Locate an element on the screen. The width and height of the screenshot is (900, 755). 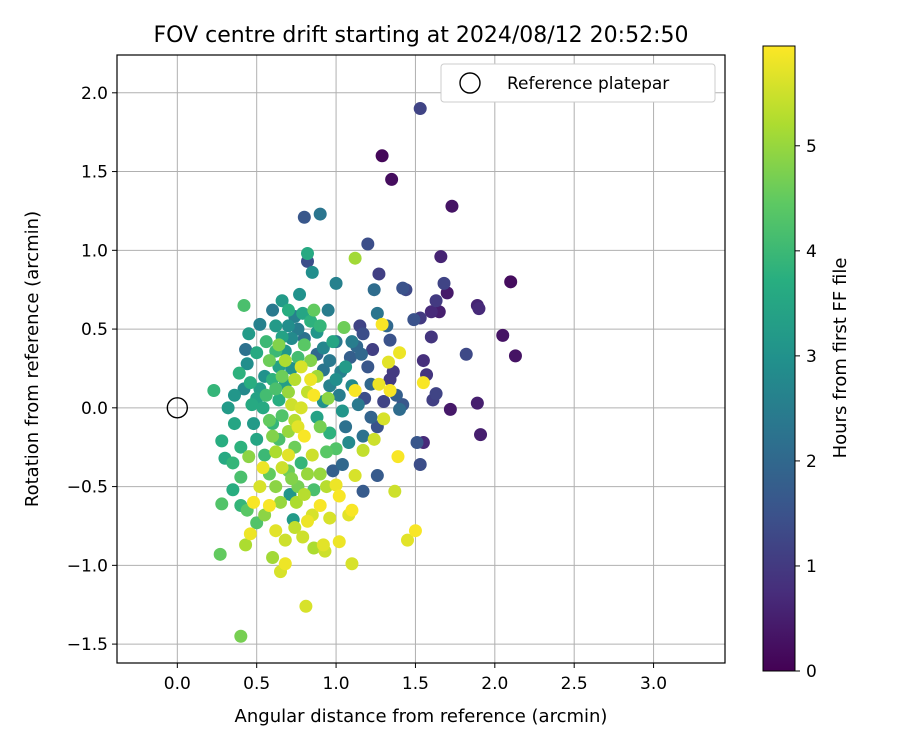
colorbar-tick-label: 5 is located at coordinates (811, 147).